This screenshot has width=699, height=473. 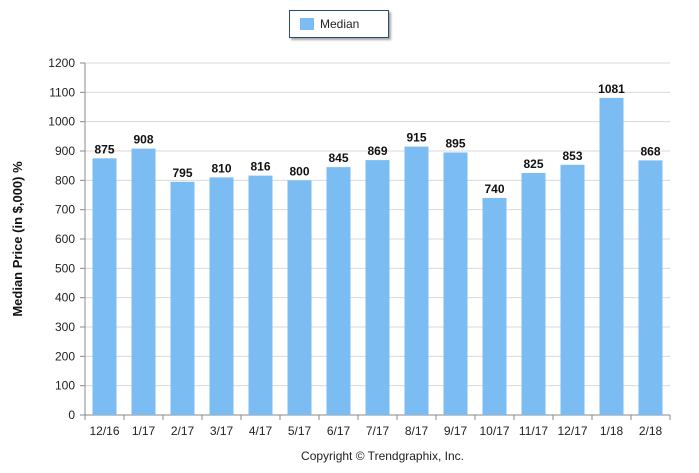 What do you see at coordinates (65, 327) in the screenshot?
I see `y-tick-label: 300` at bounding box center [65, 327].